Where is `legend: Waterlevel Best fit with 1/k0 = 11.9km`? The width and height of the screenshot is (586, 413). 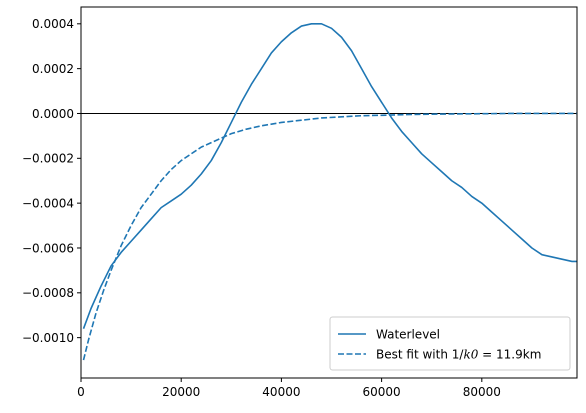 legend: Waterlevel Best fit with 1/k0 = 11.9km is located at coordinates (450, 343).